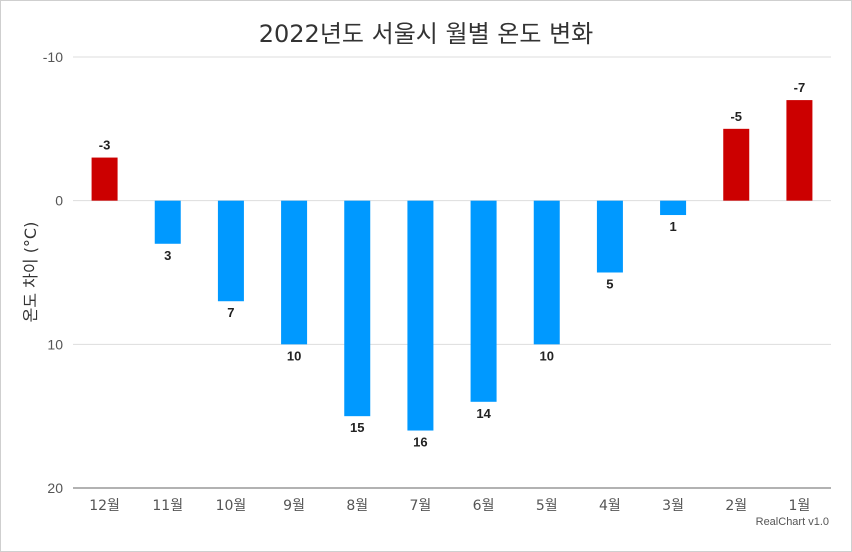  Describe the element at coordinates (59, 201) in the screenshot. I see `y-tick-label: 0` at that location.